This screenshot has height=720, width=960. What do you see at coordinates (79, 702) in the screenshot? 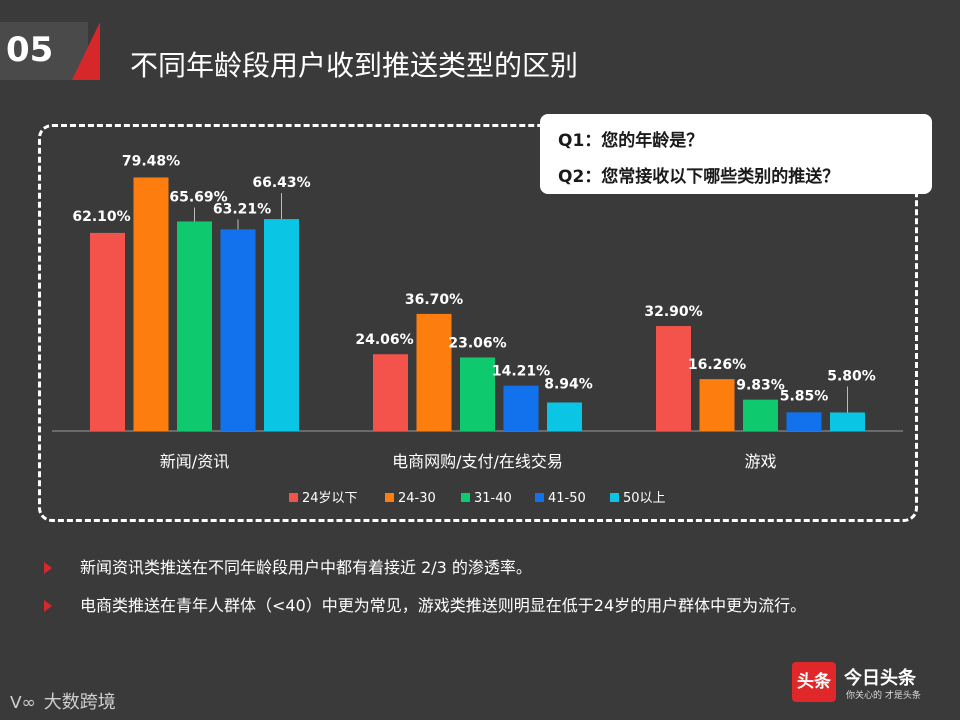
I see `brand-name: 大数跨境` at bounding box center [79, 702].